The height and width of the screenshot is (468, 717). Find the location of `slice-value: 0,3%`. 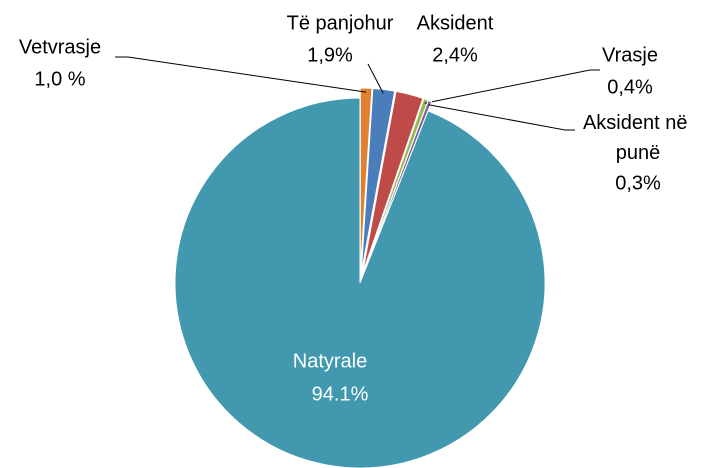

slice-value: 0,3% is located at coordinates (638, 183).